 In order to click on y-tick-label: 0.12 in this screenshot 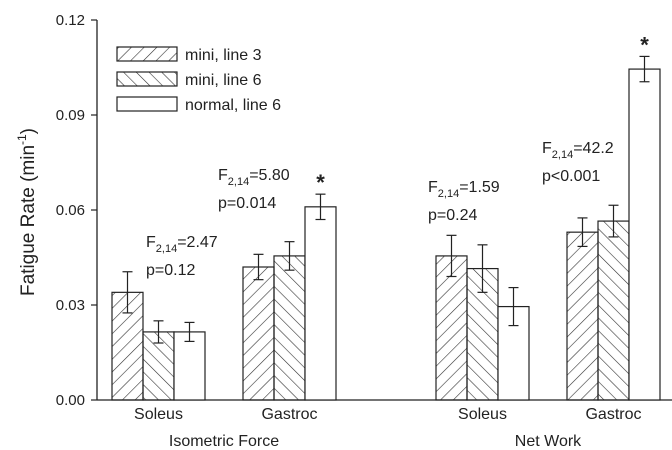, I will do `click(70, 20)`.